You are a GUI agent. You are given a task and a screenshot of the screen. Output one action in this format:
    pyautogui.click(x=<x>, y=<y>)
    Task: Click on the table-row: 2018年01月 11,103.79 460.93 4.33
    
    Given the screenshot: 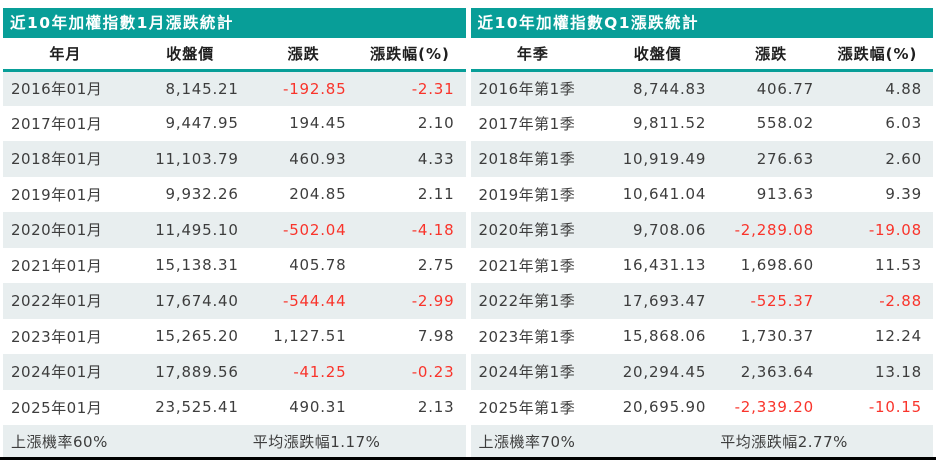 What is the action you would take?
    pyautogui.click(x=234, y=159)
    